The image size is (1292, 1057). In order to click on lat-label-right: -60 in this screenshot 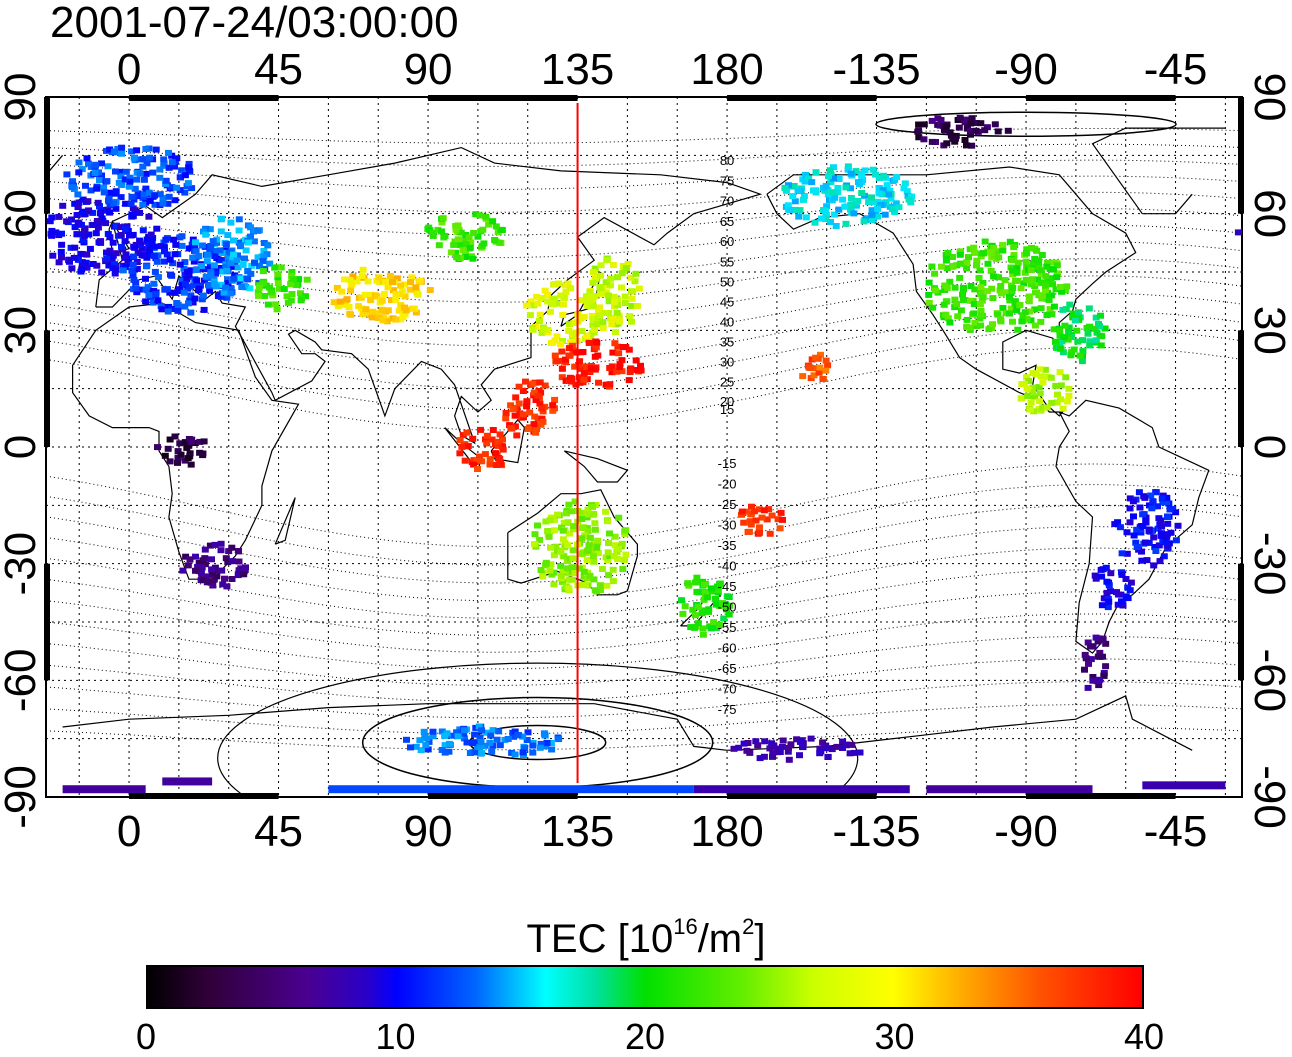, I will do `click(1268, 681)`.